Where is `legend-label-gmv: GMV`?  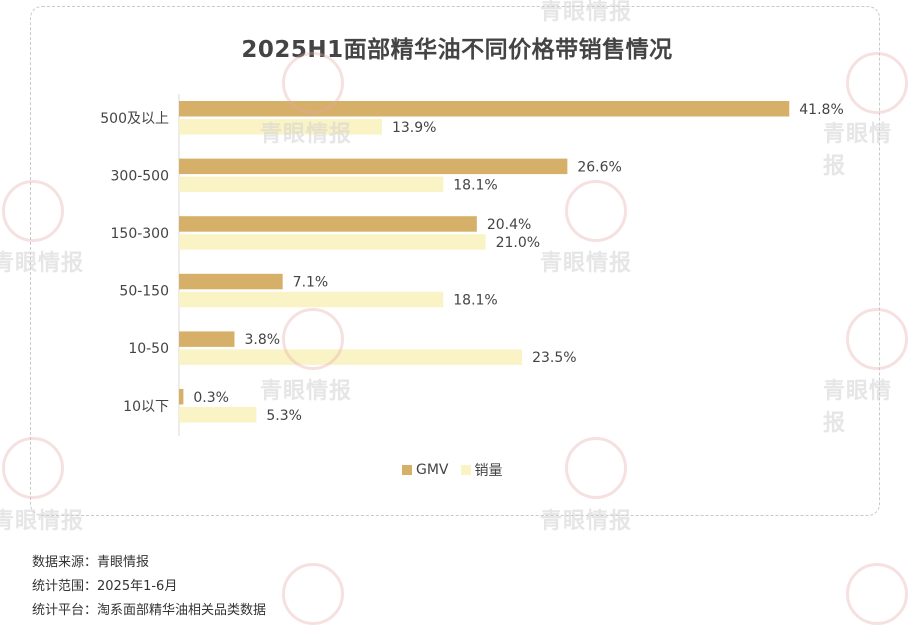
legend-label-gmv: GMV is located at coordinates (432, 470).